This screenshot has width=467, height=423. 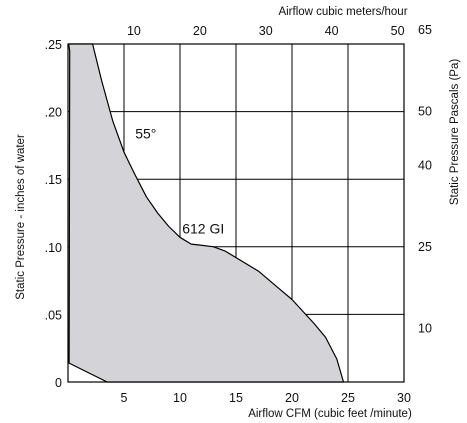 What do you see at coordinates (200, 31) in the screenshot?
I see `x-top-tick-label: 20` at bounding box center [200, 31].